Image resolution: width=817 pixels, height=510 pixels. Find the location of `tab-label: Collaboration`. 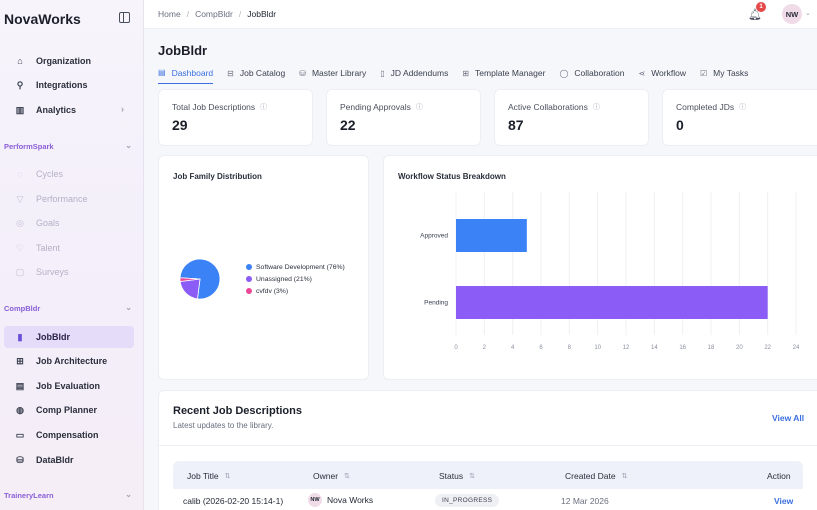

tab-label: Collaboration is located at coordinates (599, 73).